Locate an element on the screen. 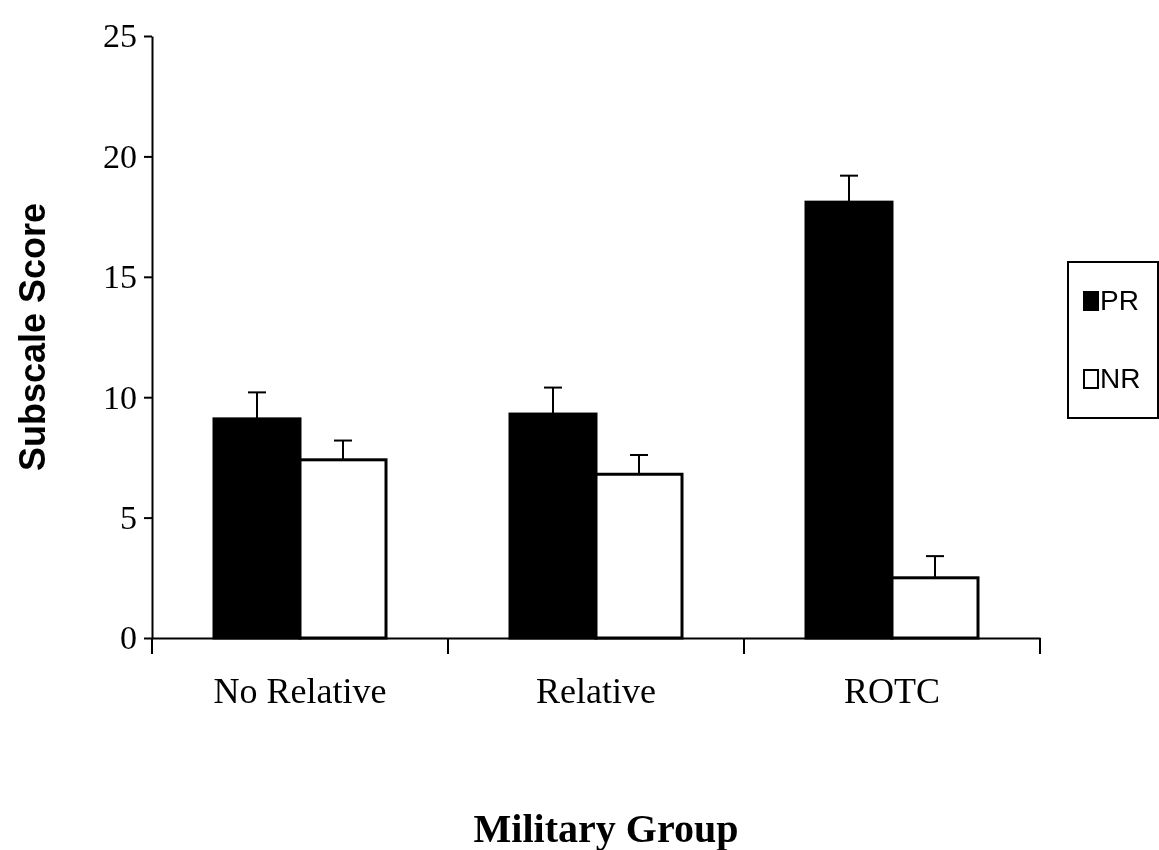 Image resolution: width=1159 pixels, height=850 pixels. y-tick-label: 5 is located at coordinates (128, 517).